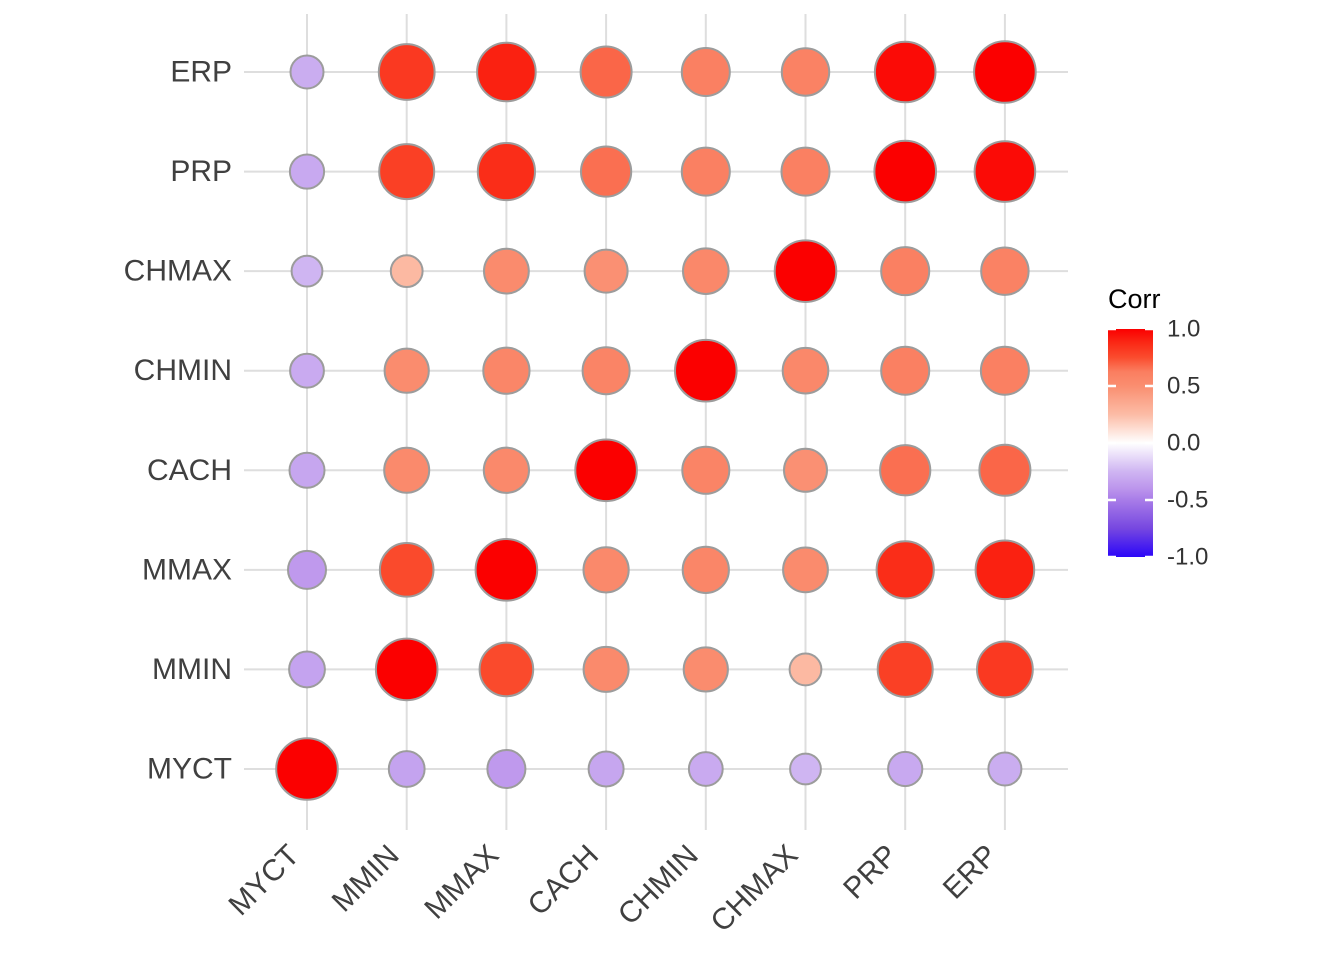 Image resolution: width=1344 pixels, height=960 pixels. I want to click on corr-circle-mmax-mmax, so click(506, 570).